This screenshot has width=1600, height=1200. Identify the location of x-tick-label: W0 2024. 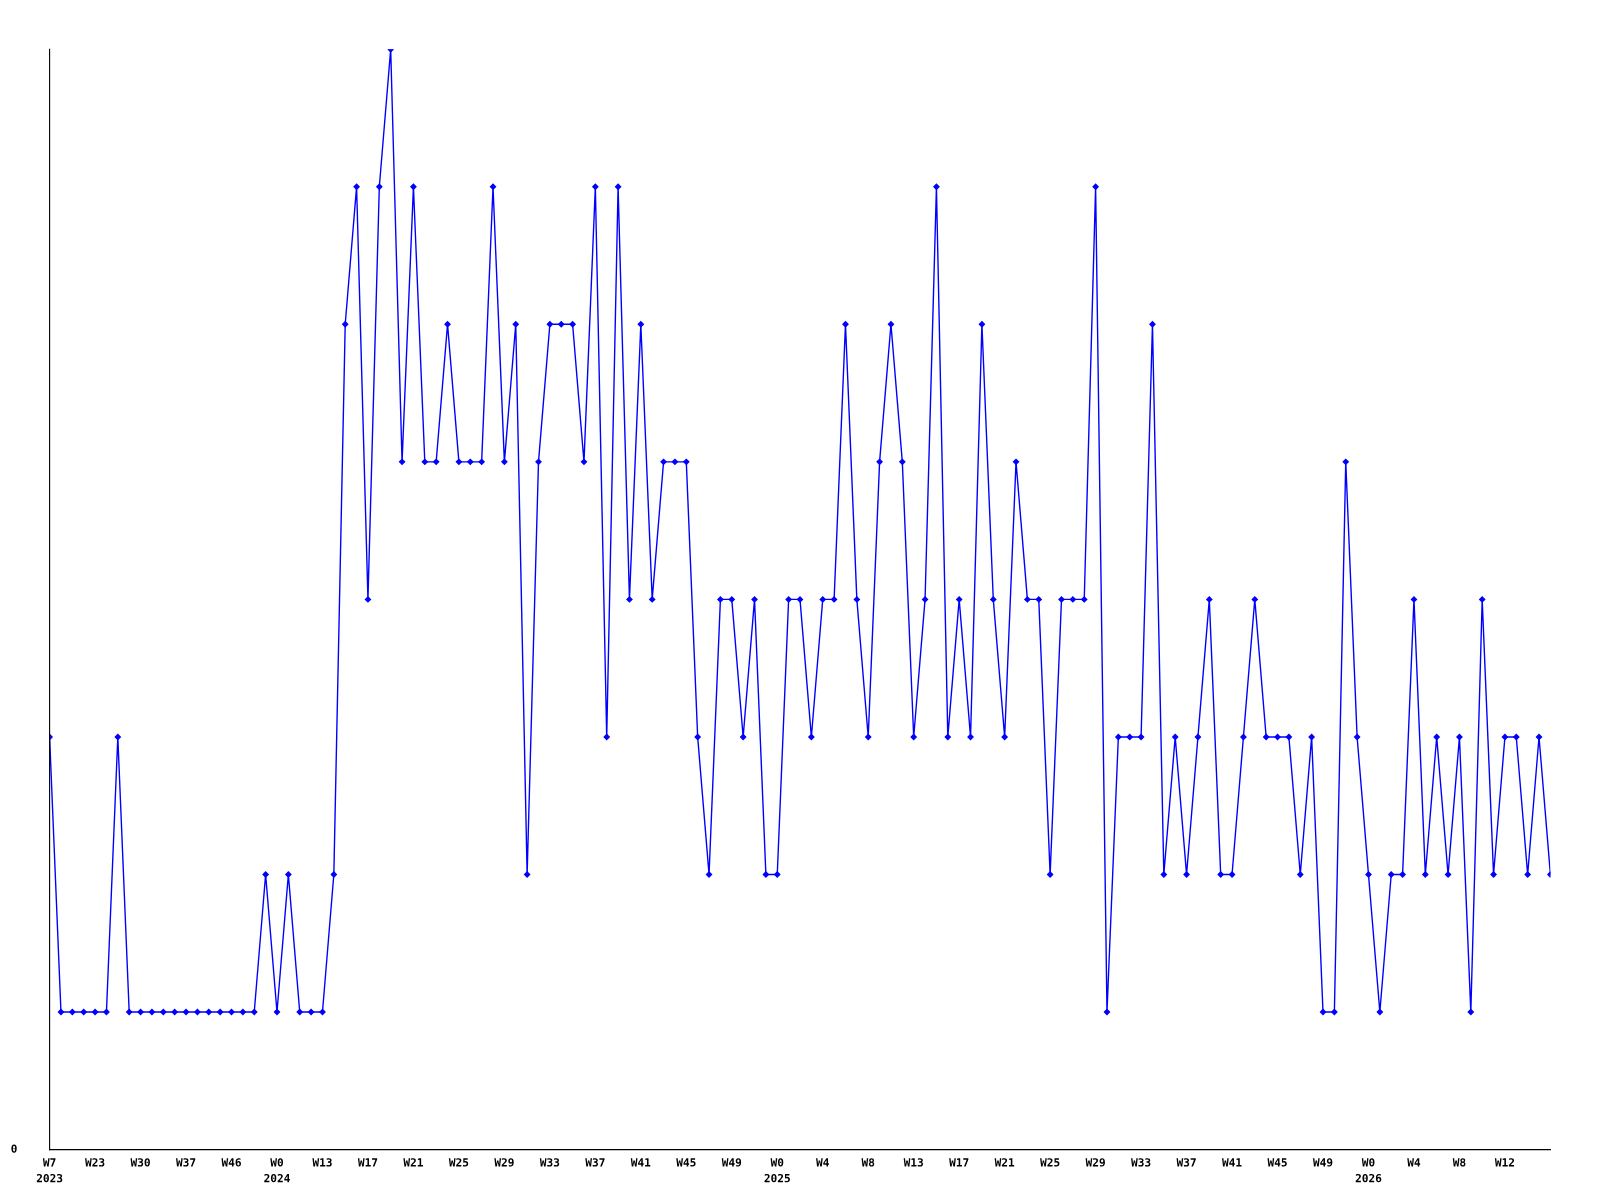
(277, 1170).